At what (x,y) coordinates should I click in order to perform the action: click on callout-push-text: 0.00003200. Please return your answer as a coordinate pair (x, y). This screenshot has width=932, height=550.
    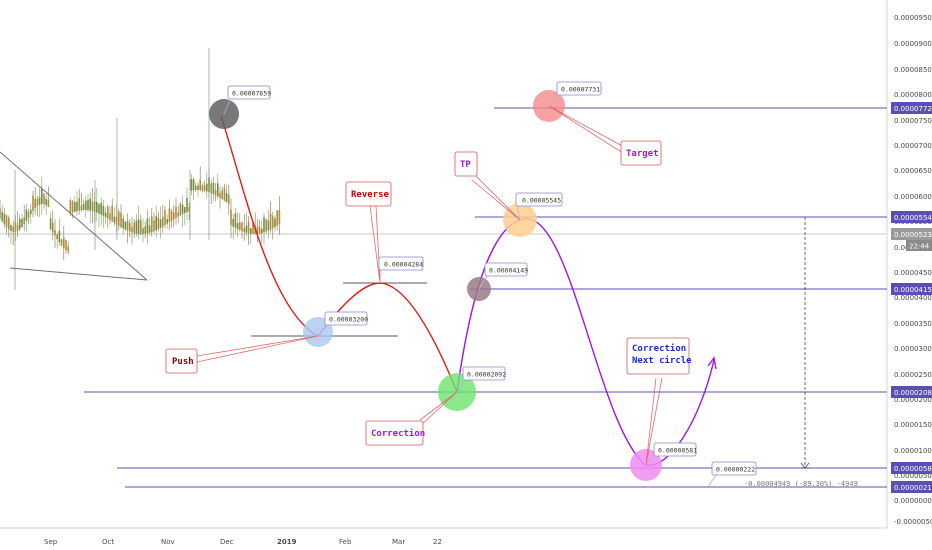
    Looking at the image, I should click on (348, 320).